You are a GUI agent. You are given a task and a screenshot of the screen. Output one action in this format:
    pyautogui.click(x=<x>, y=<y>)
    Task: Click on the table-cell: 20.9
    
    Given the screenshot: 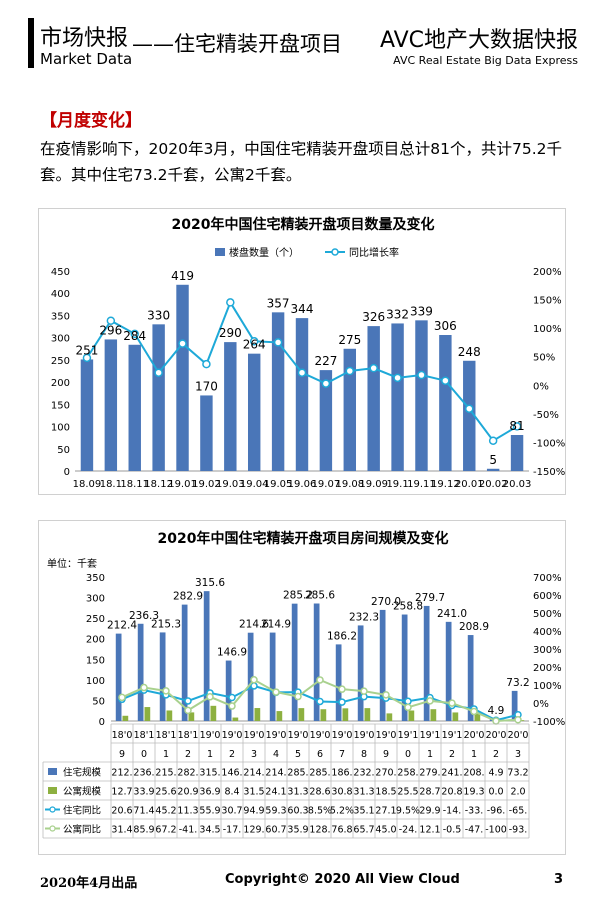 What is the action you would take?
    pyautogui.click(x=187, y=792)
    